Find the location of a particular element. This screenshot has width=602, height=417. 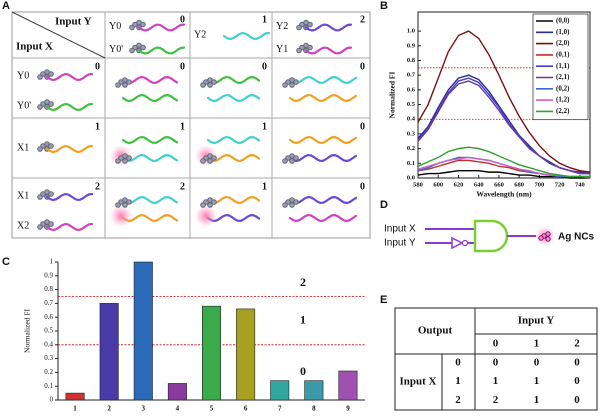

strand-label: X2 is located at coordinates (23, 225).